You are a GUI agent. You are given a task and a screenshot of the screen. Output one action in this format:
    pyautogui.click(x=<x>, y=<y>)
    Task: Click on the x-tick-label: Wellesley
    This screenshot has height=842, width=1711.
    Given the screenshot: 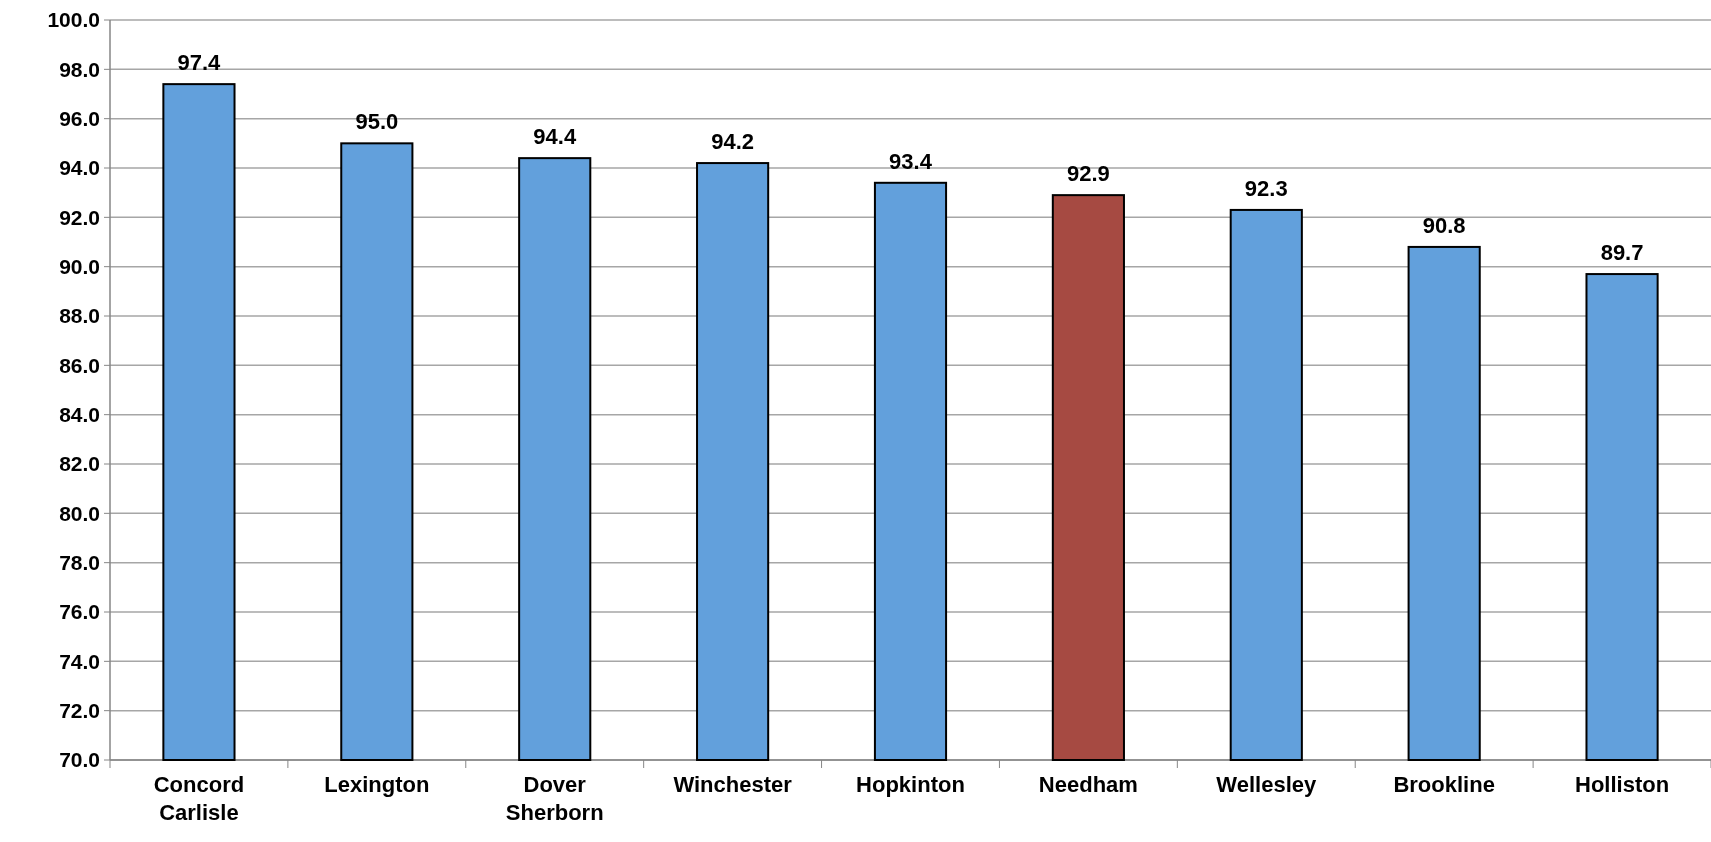 What is the action you would take?
    pyautogui.click(x=1266, y=784)
    